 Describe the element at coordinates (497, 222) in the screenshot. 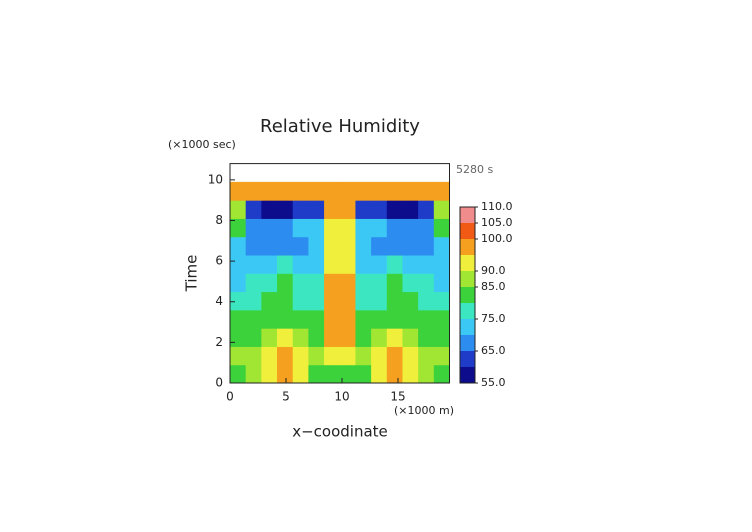

I see `colorbar-tick-label: 105.0` at that location.